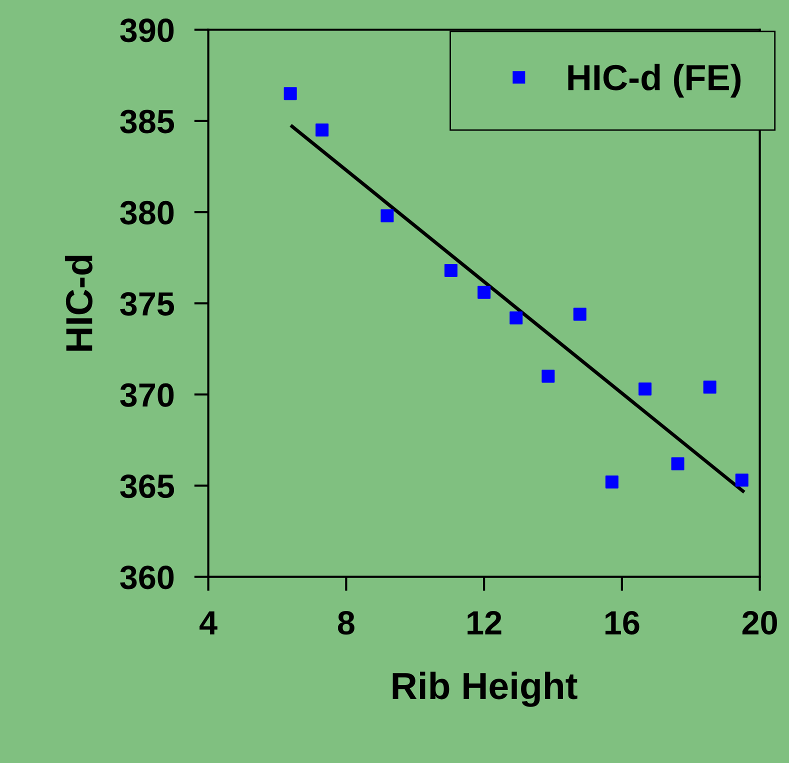 The width and height of the screenshot is (789, 763). Describe the element at coordinates (147, 486) in the screenshot. I see `y-tick-label: 365` at that location.